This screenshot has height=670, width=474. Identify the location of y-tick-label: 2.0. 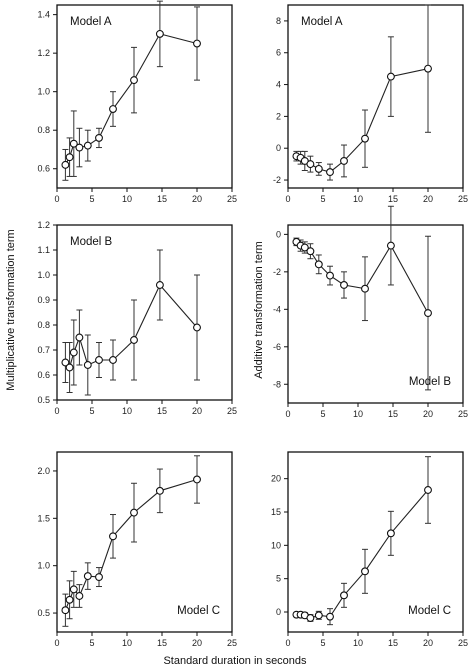
(43, 471).